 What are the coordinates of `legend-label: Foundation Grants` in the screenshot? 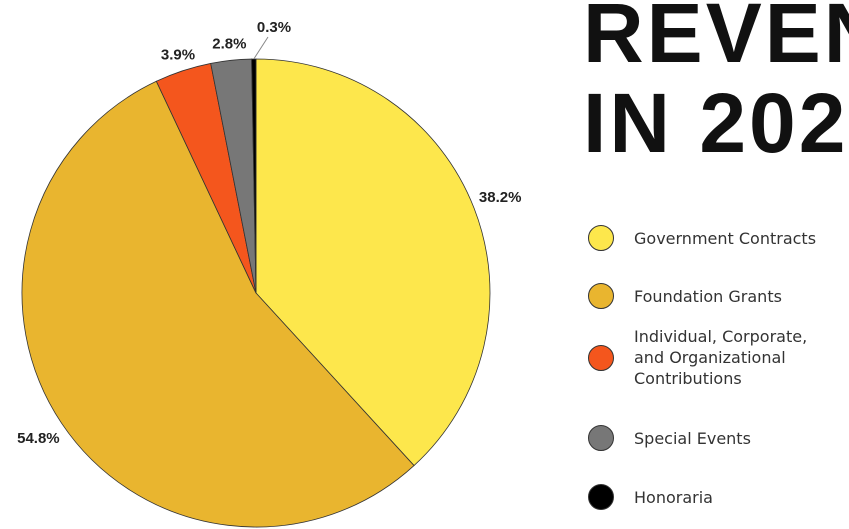 It's located at (708, 296).